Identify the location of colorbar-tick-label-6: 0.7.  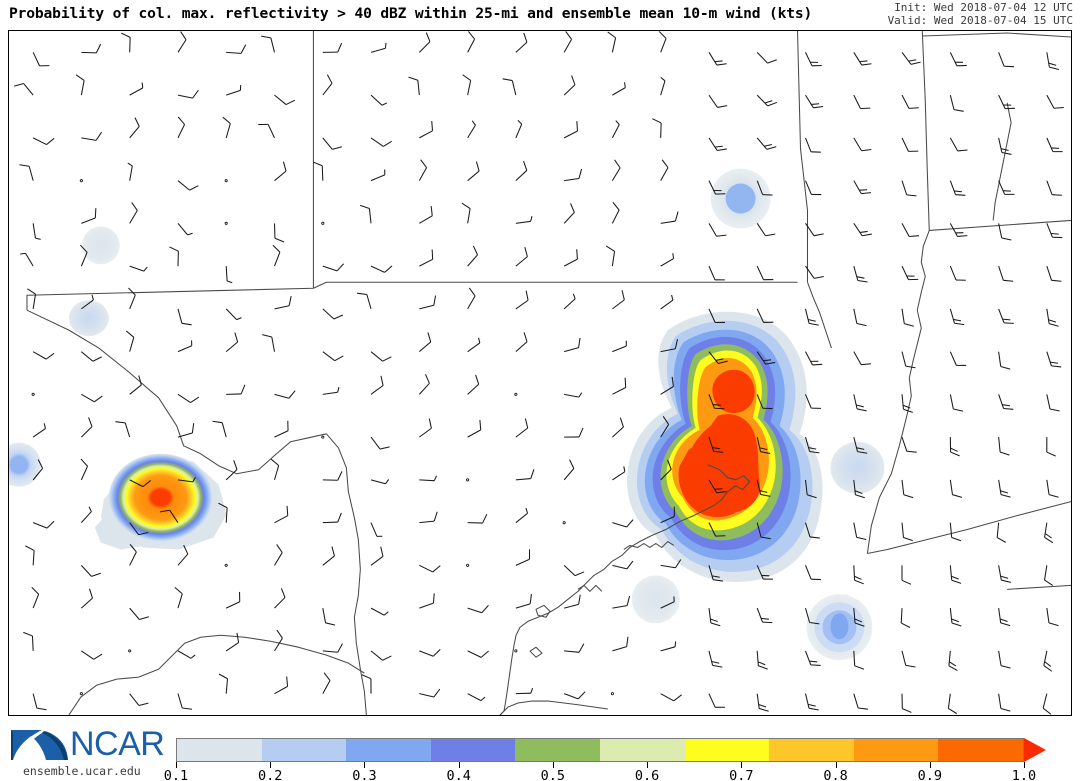
(741, 774).